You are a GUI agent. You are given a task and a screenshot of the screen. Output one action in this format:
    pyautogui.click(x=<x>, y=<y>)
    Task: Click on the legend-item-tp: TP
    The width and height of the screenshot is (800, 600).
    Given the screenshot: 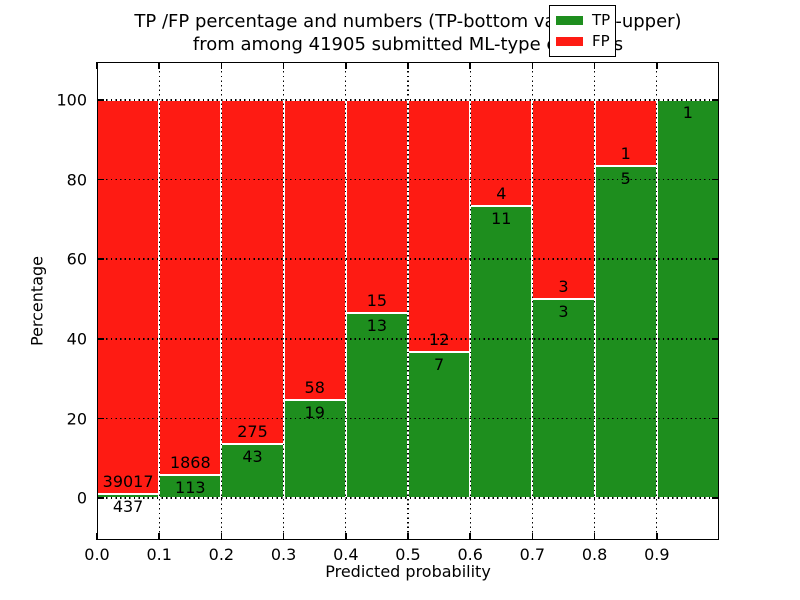 What is the action you would take?
    pyautogui.click(x=583, y=20)
    